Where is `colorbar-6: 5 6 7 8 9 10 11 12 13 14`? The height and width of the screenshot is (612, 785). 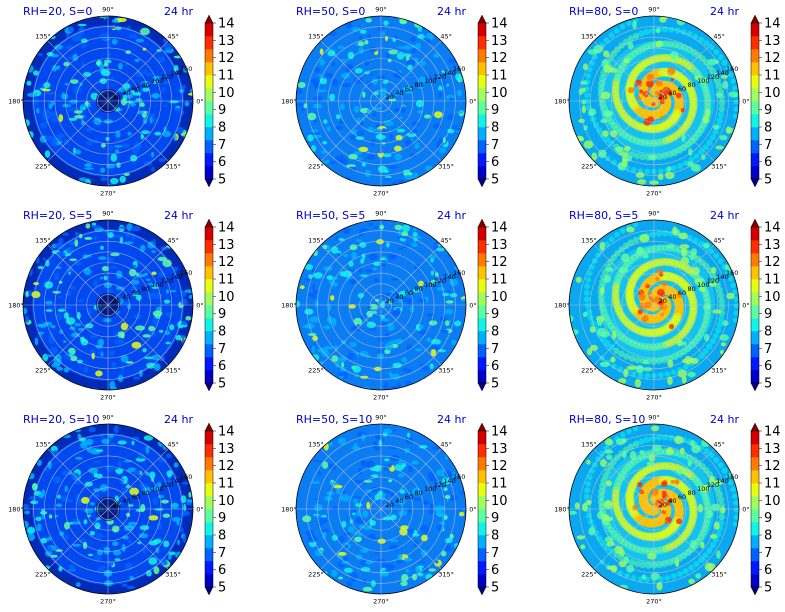 colorbar-6: 5 6 7 8 9 10 11 12 13 14 is located at coordinates (765, 305).